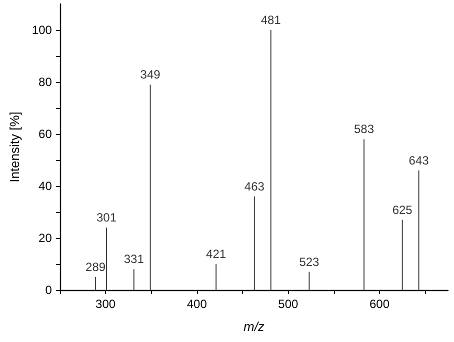  What do you see at coordinates (45, 82) in the screenshot?
I see `y-tick-label: 80` at bounding box center [45, 82].